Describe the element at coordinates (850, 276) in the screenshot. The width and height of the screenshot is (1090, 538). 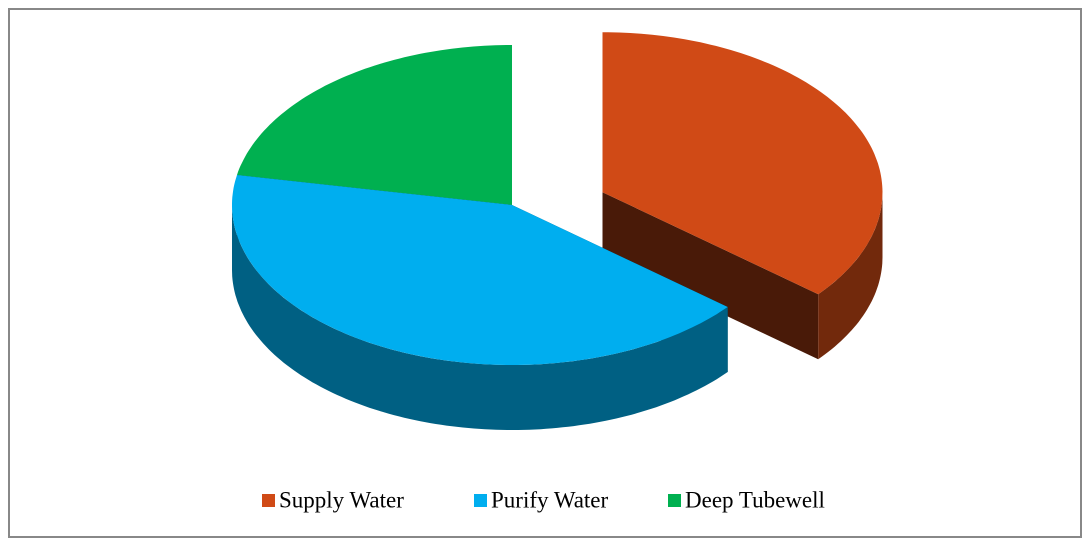
I see `slice-wall` at that location.